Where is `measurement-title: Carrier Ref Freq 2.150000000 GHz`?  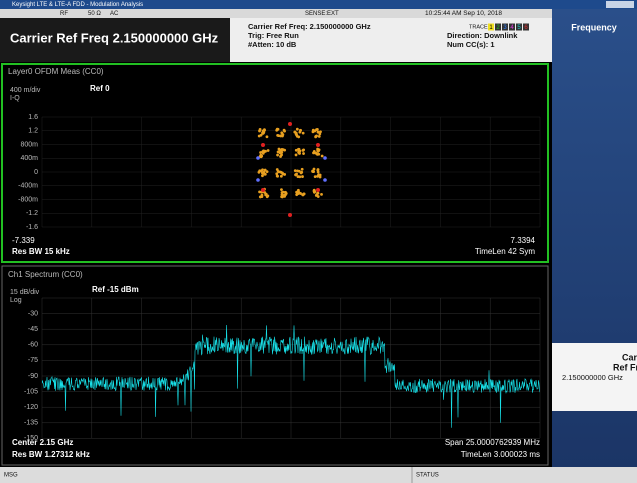
measurement-title: Carrier Ref Freq 2.150000000 GHz is located at coordinates (114, 37).